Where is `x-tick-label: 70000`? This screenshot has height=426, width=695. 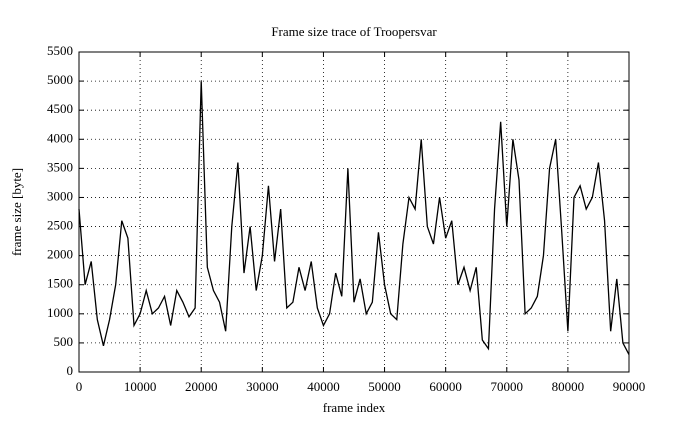
x-tick-label: 70000 is located at coordinates (507, 386).